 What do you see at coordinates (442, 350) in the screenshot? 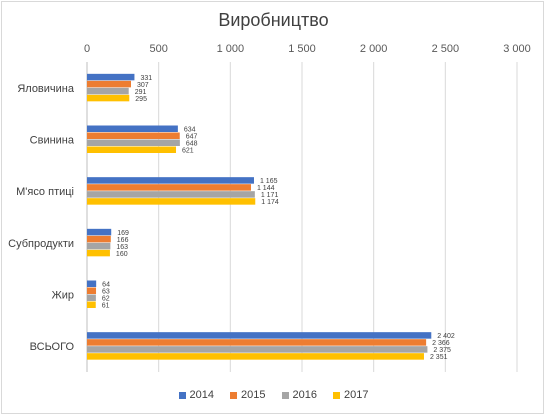
I see `data-label: 2 375` at bounding box center [442, 350].